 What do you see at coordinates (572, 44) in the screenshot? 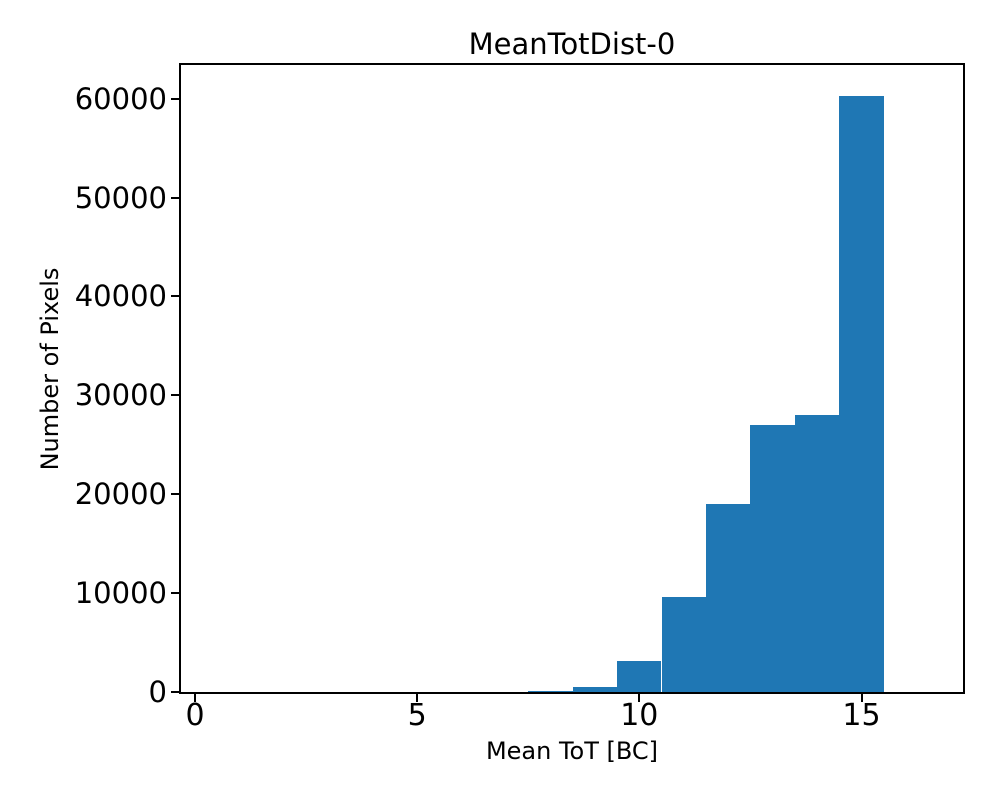
I see `figure-title: MeanTotDist-0` at bounding box center [572, 44].